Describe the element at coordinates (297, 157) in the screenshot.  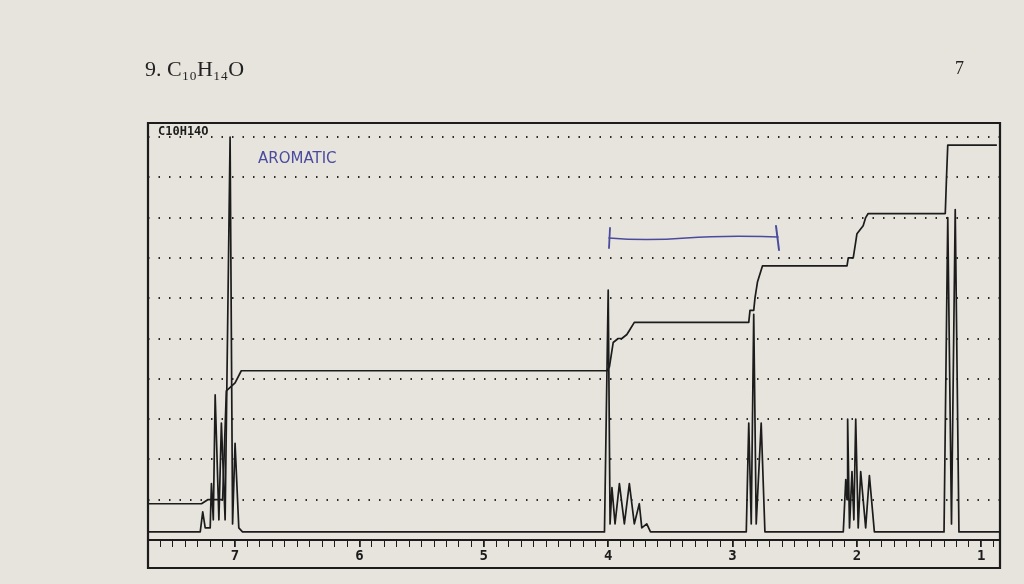
I see `annotation: AROMATIC` at that location.